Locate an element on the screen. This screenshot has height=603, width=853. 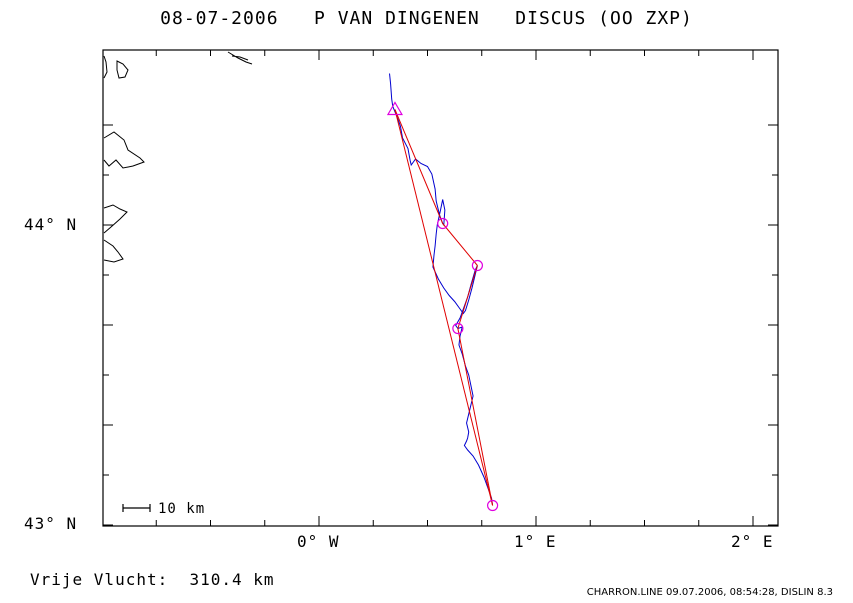
scale-bar is located at coordinates (136, 508).